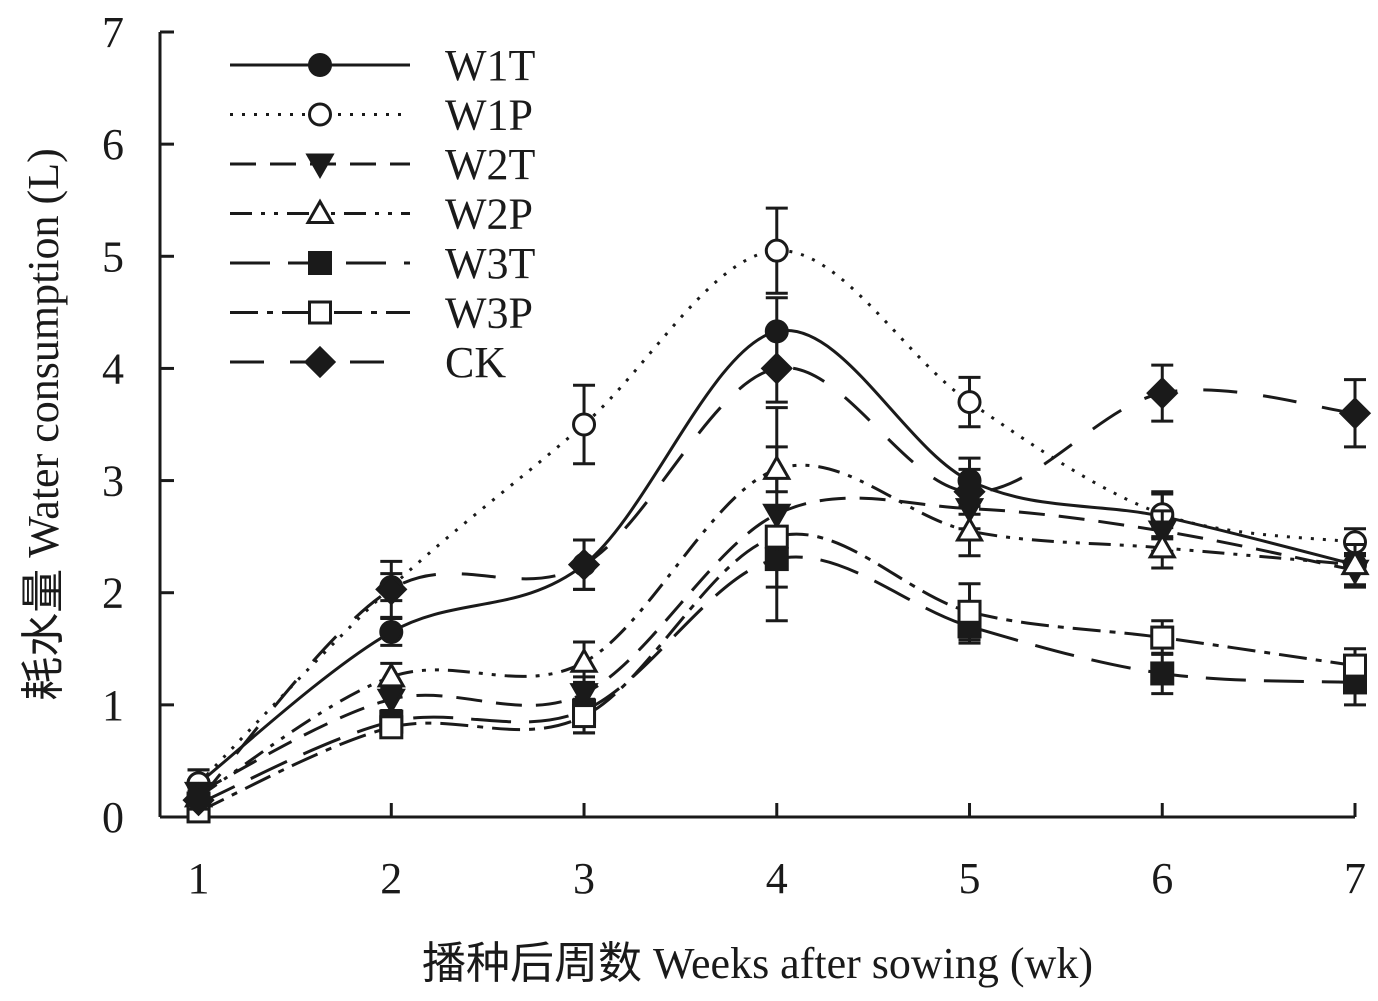 This screenshot has height=1001, width=1378. Describe the element at coordinates (757, 963) in the screenshot. I see `x-axis-title: 播种后周数 Weeks after sowing (wk)` at that location.